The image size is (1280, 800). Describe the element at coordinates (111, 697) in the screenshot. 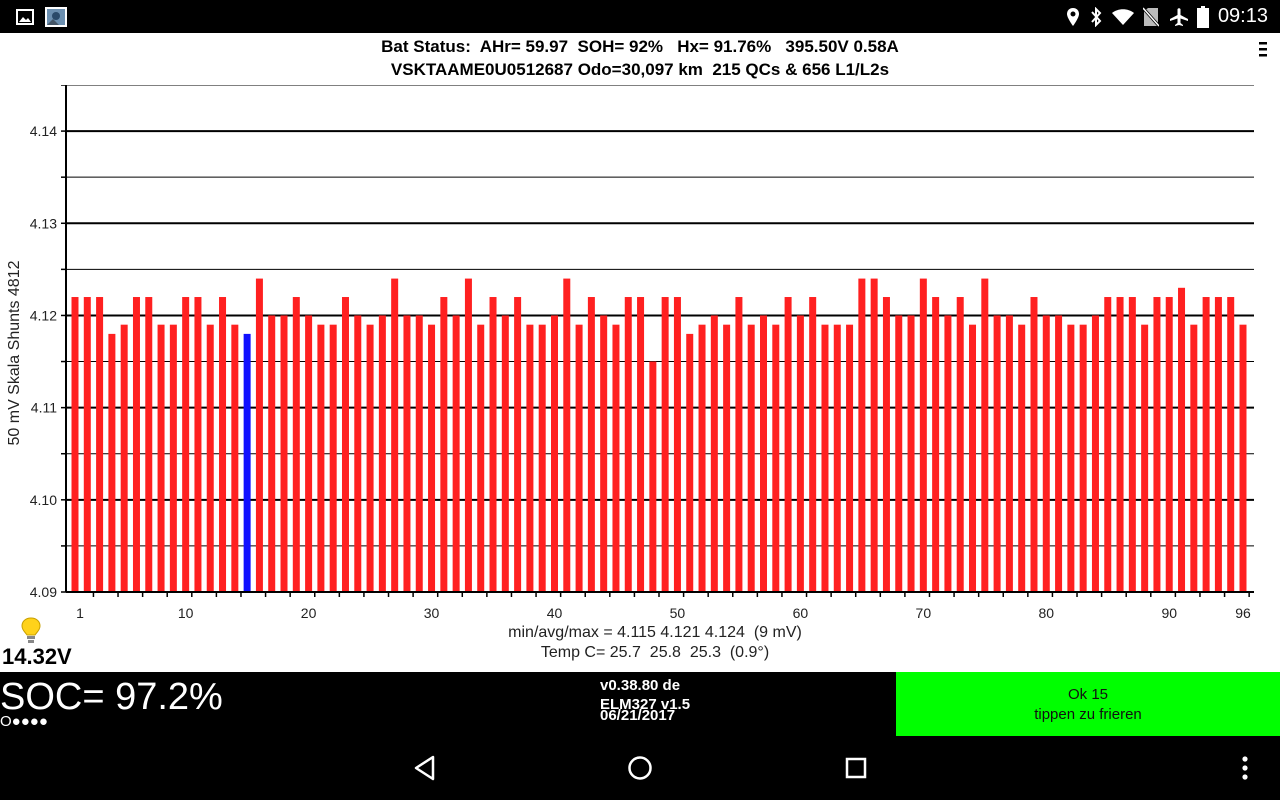

I see `soc-value: SOC= 97.2%` at that location.